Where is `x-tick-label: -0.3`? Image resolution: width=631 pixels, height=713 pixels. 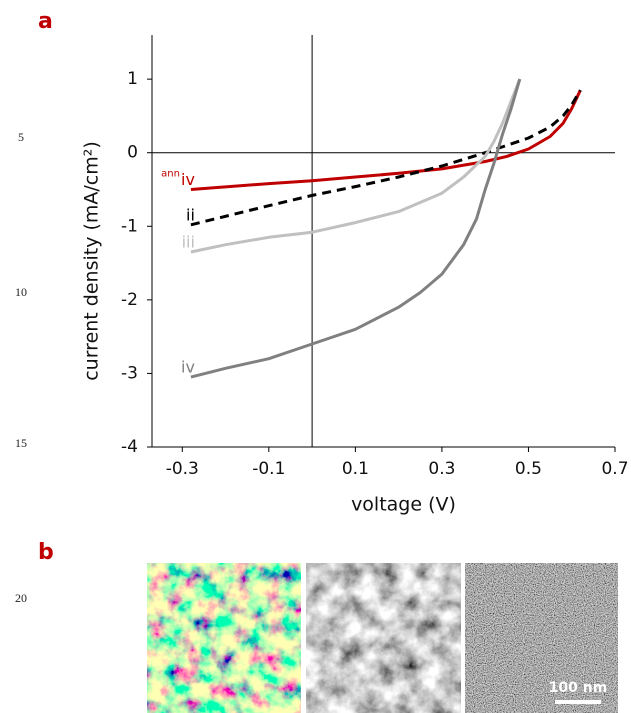
x-tick-label: -0.3 is located at coordinates (182, 469).